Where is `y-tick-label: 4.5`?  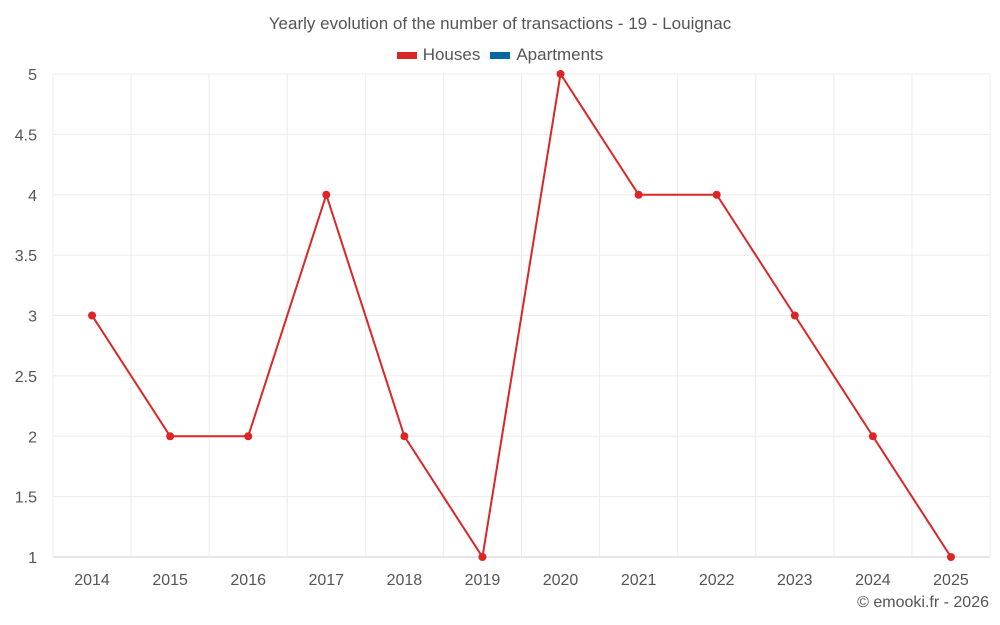
y-tick-label: 4.5 is located at coordinates (26, 135).